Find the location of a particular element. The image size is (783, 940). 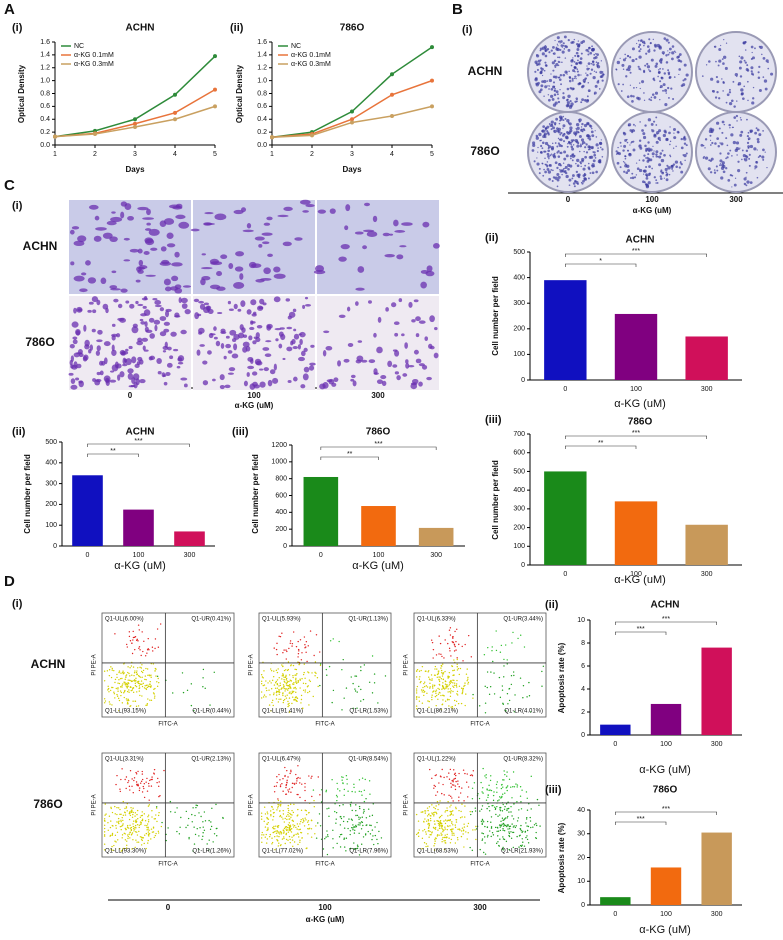

chart-title: 786O is located at coordinates (352, 28).